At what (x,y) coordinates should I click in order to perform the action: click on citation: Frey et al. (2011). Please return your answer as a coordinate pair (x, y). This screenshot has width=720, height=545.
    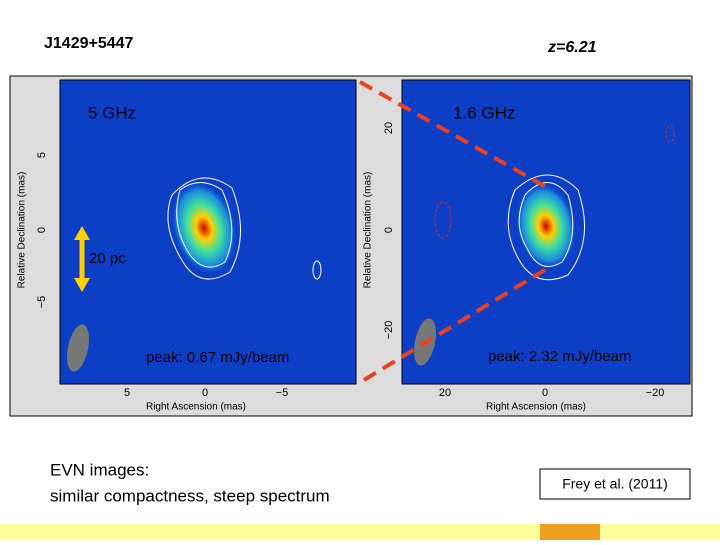
    Looking at the image, I should click on (615, 484).